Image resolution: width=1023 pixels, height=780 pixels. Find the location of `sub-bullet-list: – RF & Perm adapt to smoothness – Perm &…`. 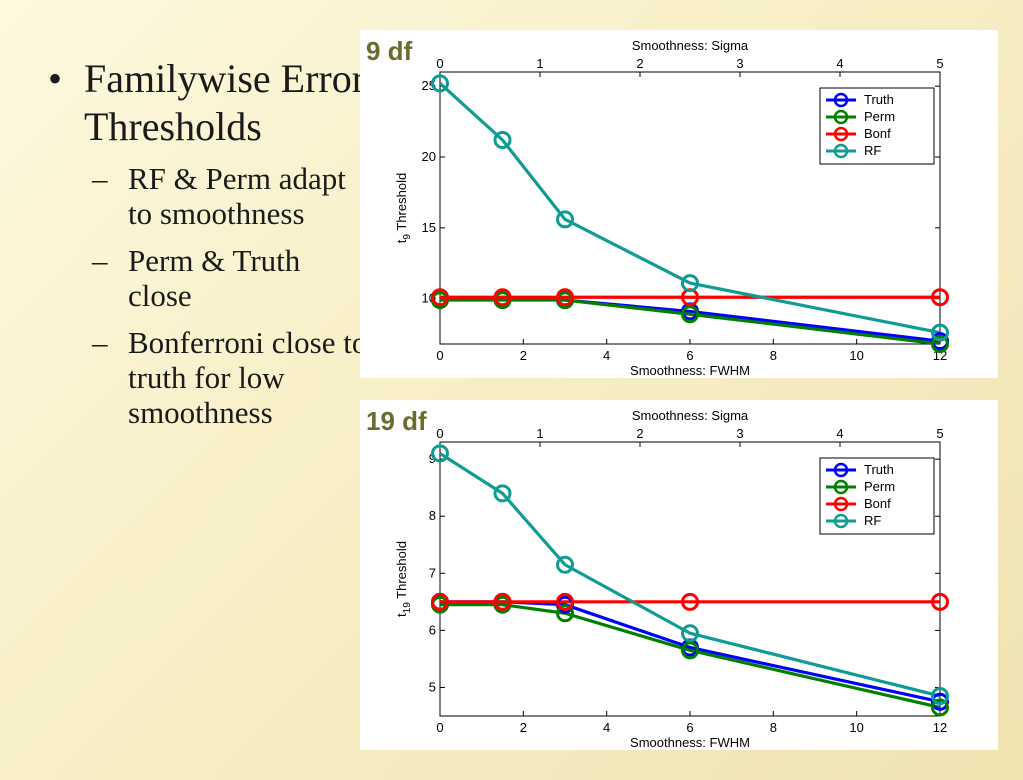

sub-bullet-list: – RF & Perm adapt to smoothness – Perm &… is located at coordinates (208, 295).